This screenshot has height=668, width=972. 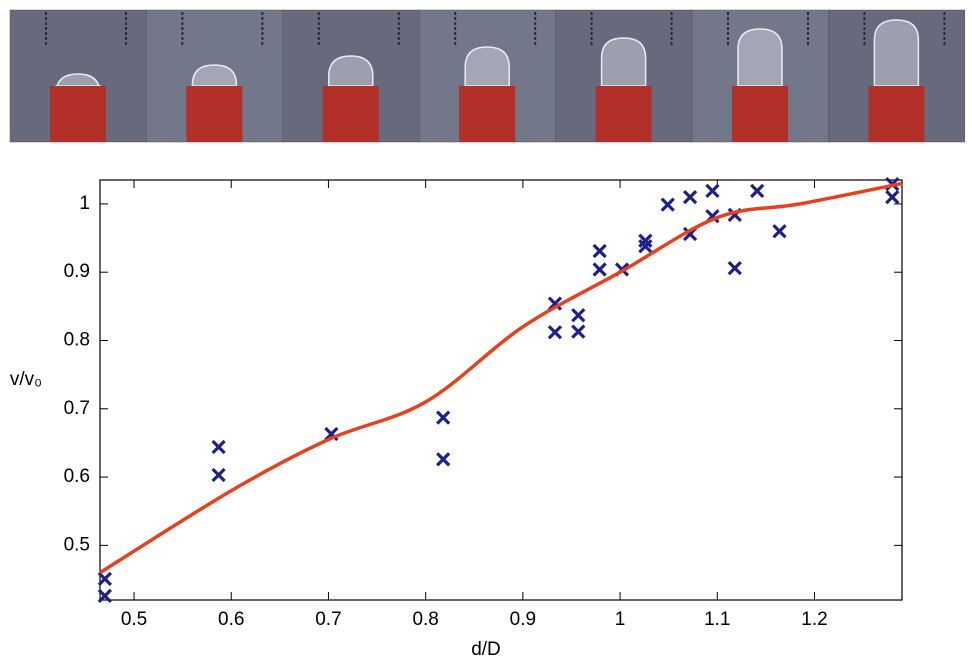 I want to click on x-tick-label: 0.9, so click(x=523, y=619).